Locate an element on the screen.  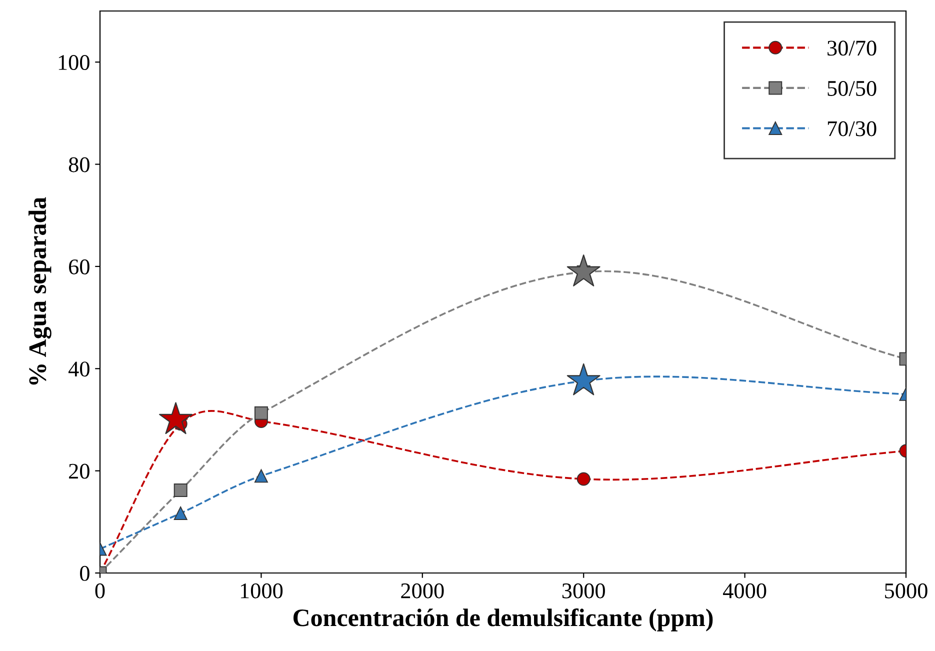
y-tick-label: 20 is located at coordinates (79, 471).